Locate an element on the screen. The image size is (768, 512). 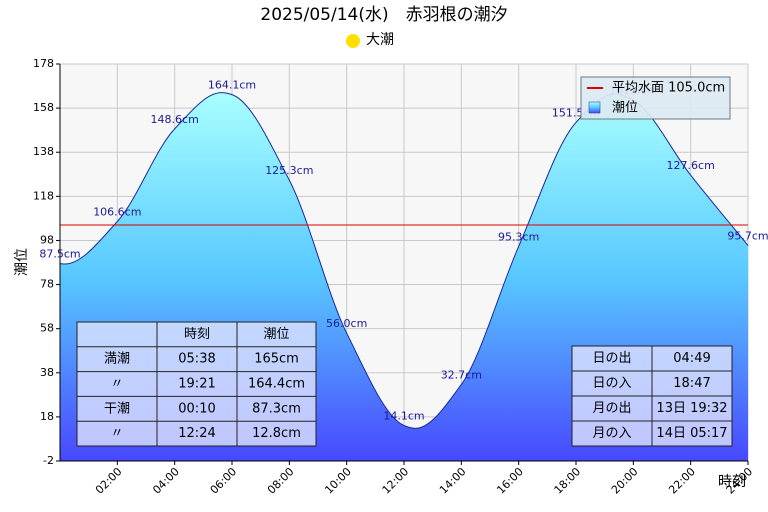
y-tick-label: 38 is located at coordinates (47, 372).